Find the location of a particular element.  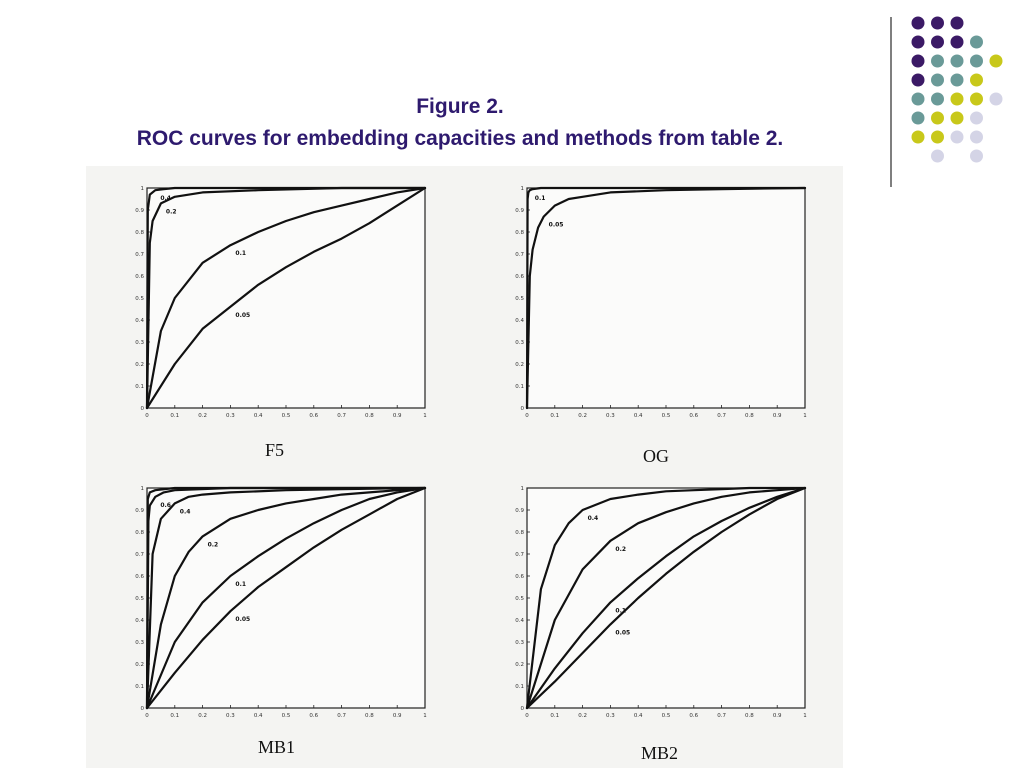

y-tick-label: 0 is located at coordinates (523, 709).